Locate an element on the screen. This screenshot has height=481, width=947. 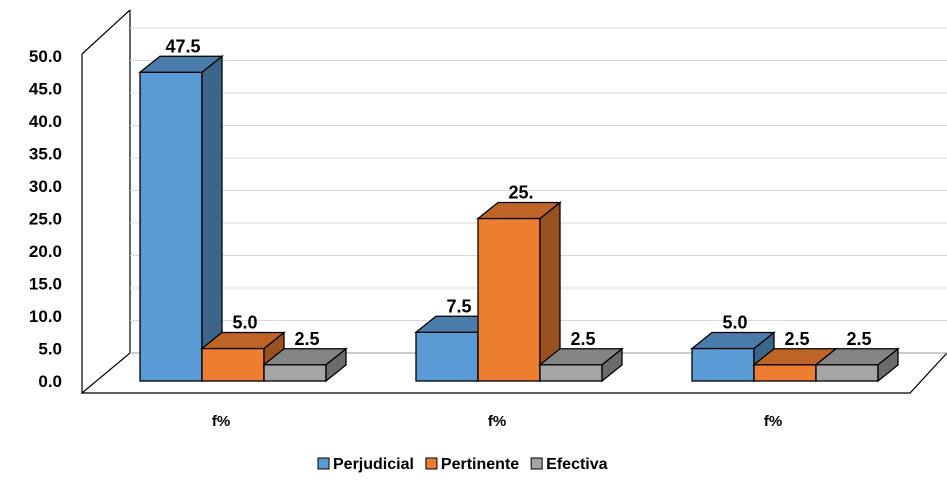
y-tick-label: 10.0 is located at coordinates (45, 316).